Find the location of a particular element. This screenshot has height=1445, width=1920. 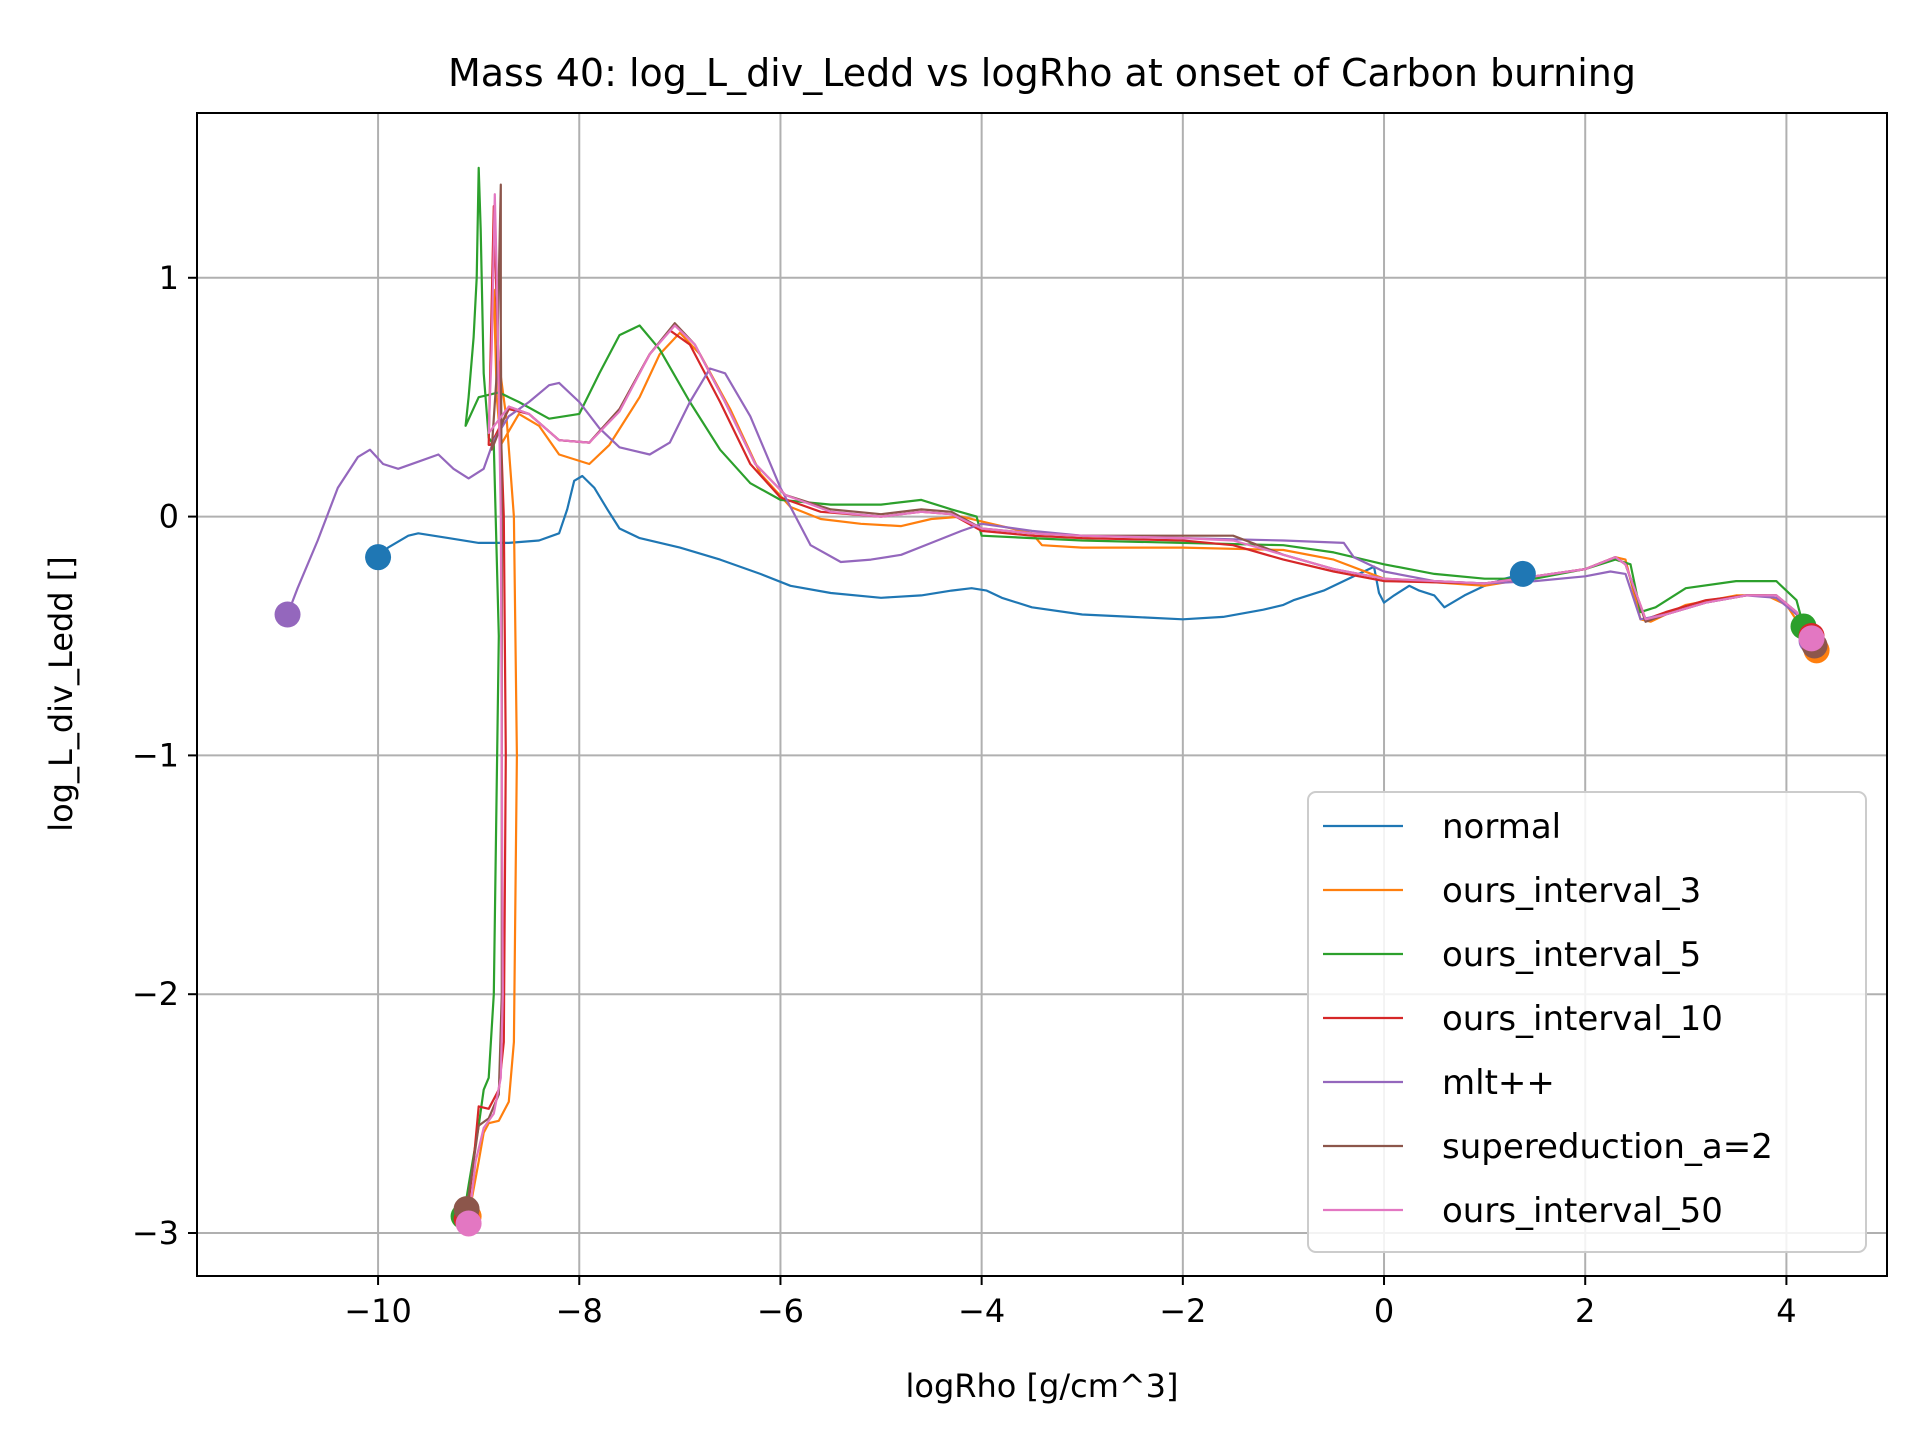

legend-label: ours_interval_50 is located at coordinates (1582, 1211).